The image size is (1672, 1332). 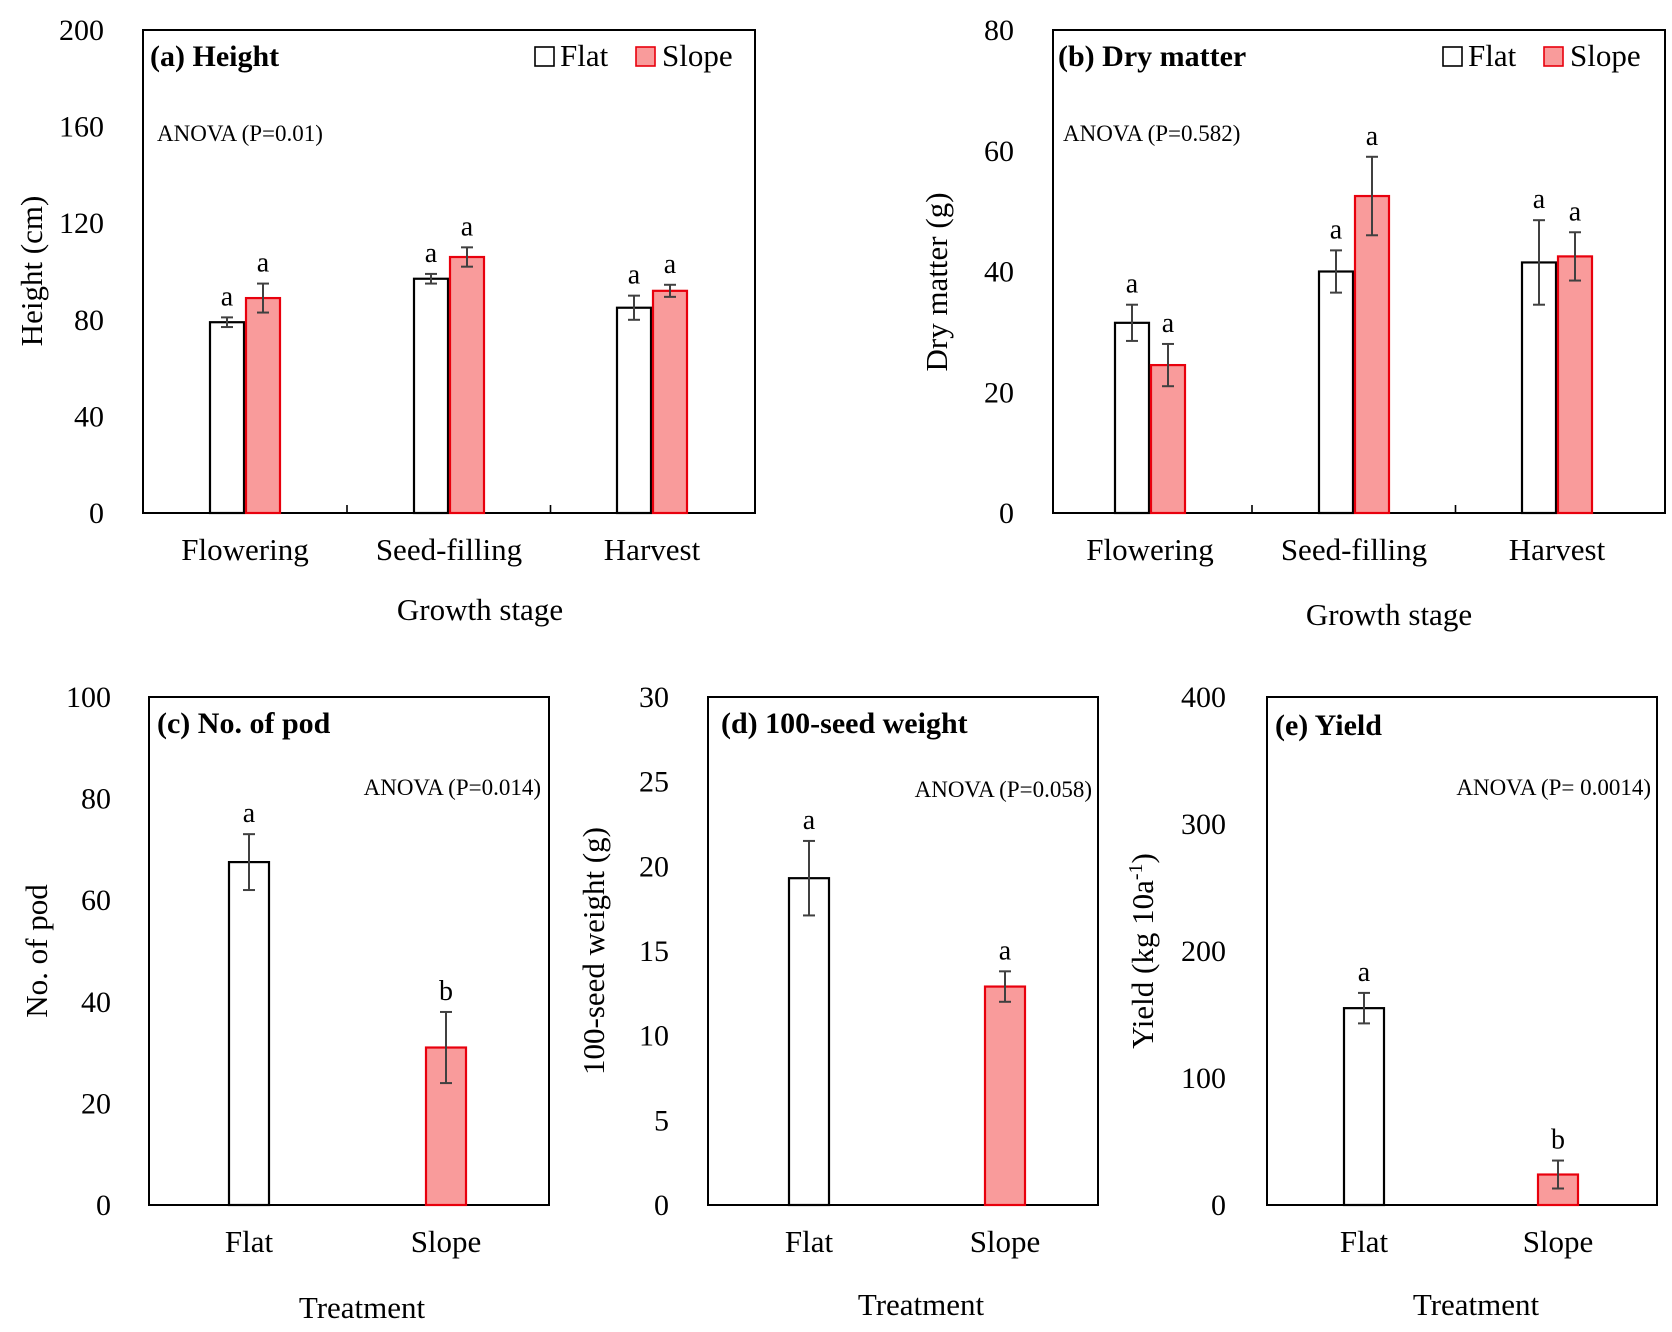 I want to click on panel-d-anova: ANOVA (P=0.058), so click(x=1003, y=789).